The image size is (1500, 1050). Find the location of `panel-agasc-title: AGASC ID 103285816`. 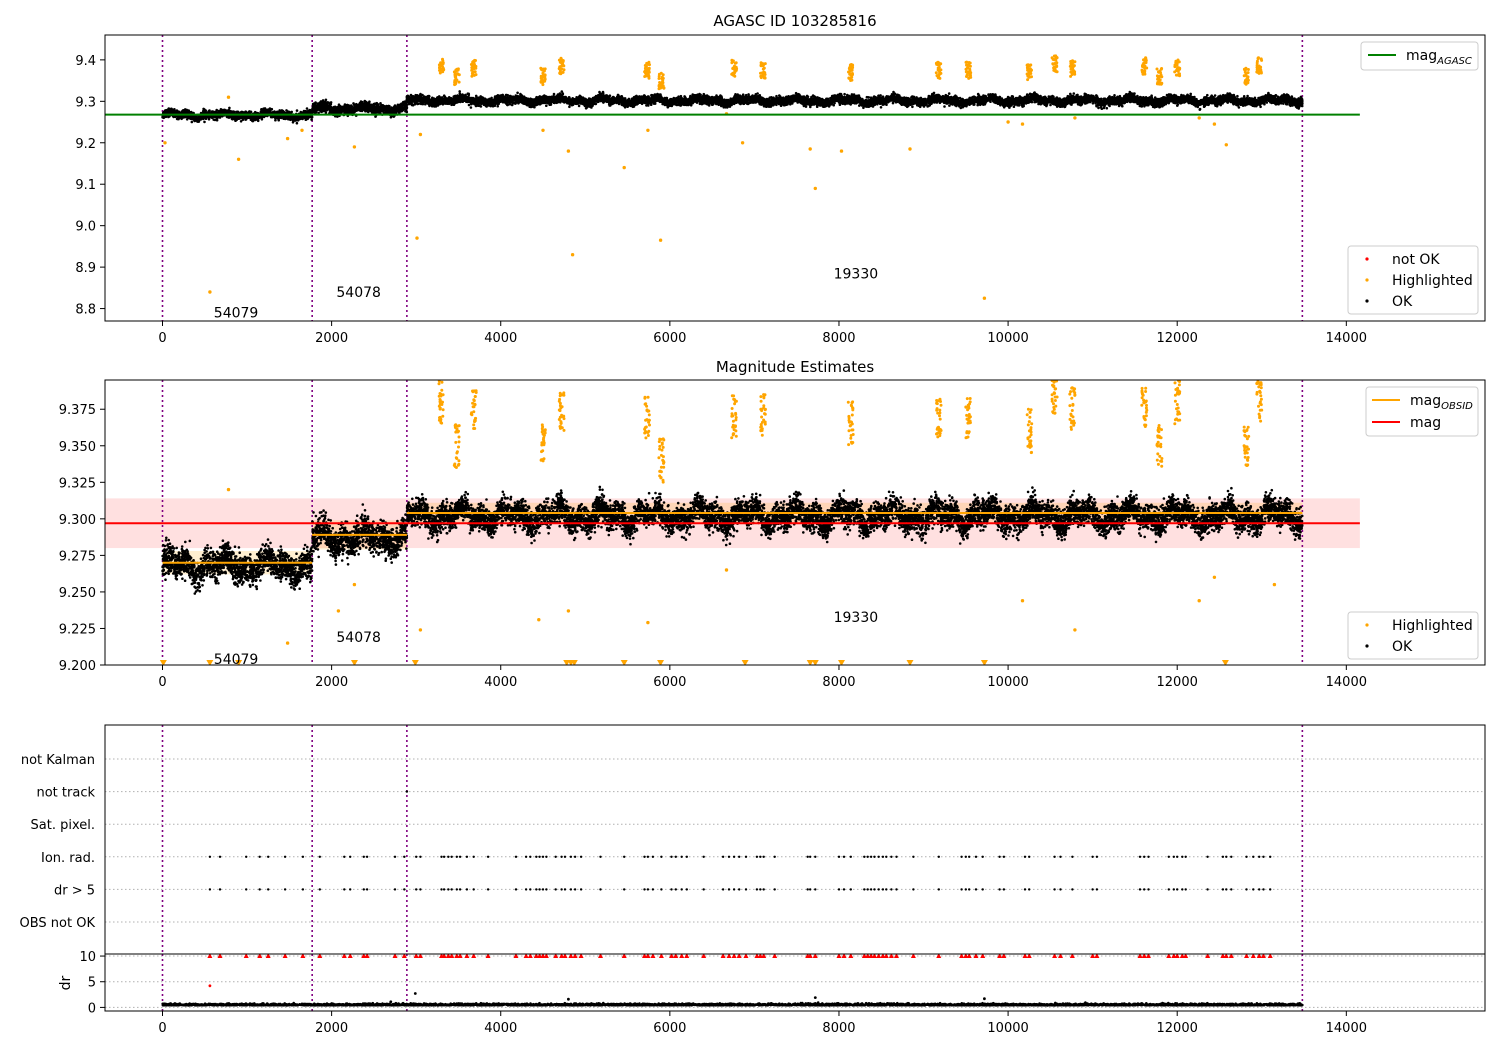

panel-agasc-title: AGASC ID 103285816 is located at coordinates (794, 21).